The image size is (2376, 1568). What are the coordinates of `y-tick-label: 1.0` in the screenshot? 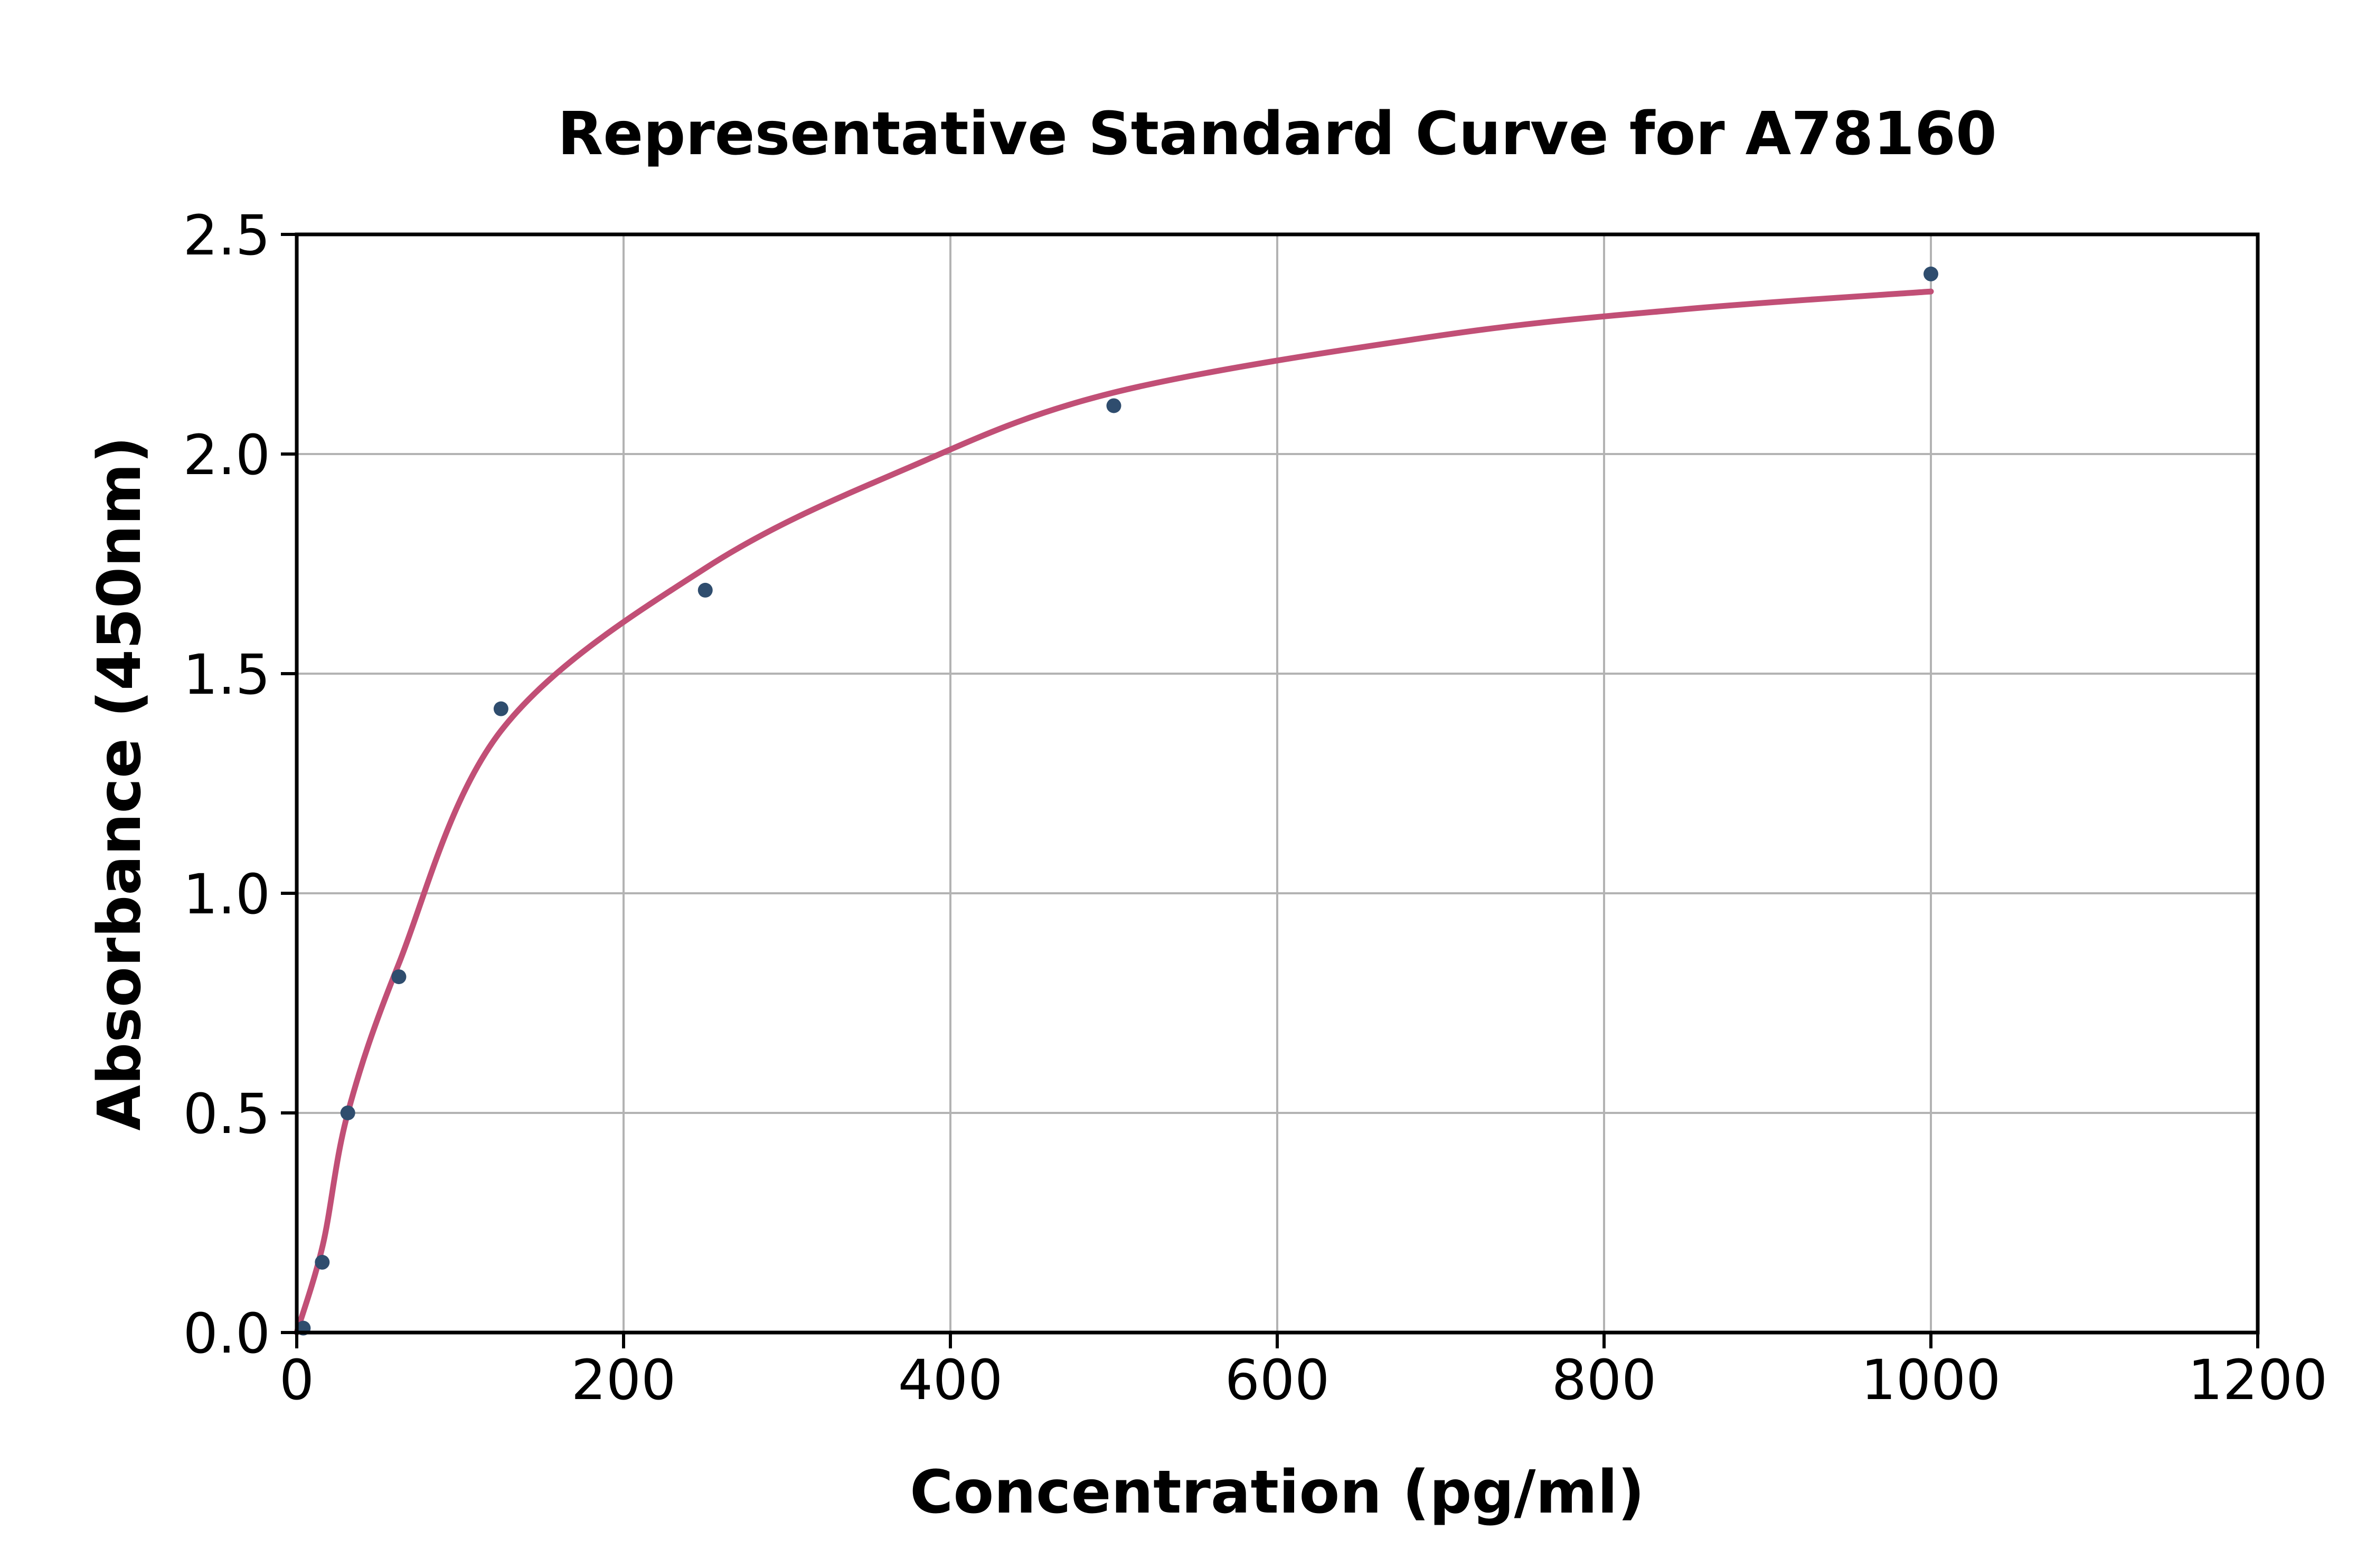 It's located at (227, 894).